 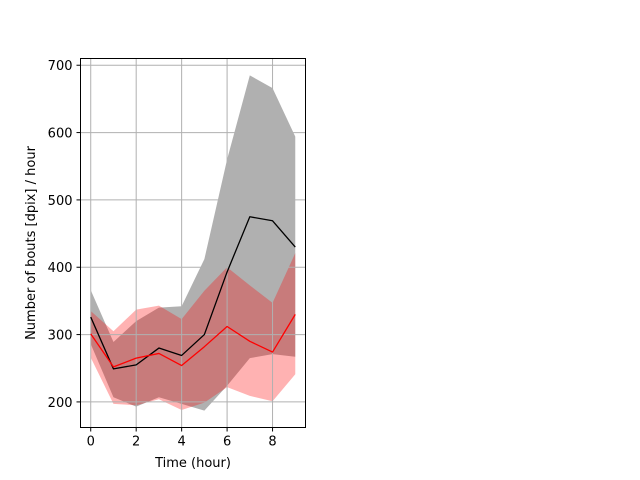 I want to click on x-tick-label: 6, so click(x=227, y=442).